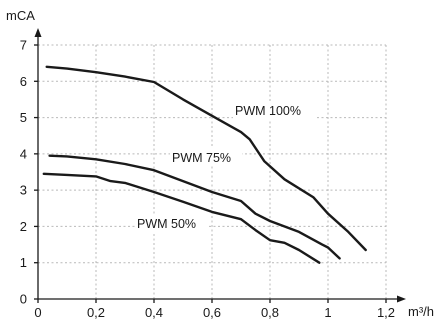 Image resolution: width=440 pixels, height=321 pixels. Describe the element at coordinates (23, 81) in the screenshot. I see `y-tick-label: 6` at that location.